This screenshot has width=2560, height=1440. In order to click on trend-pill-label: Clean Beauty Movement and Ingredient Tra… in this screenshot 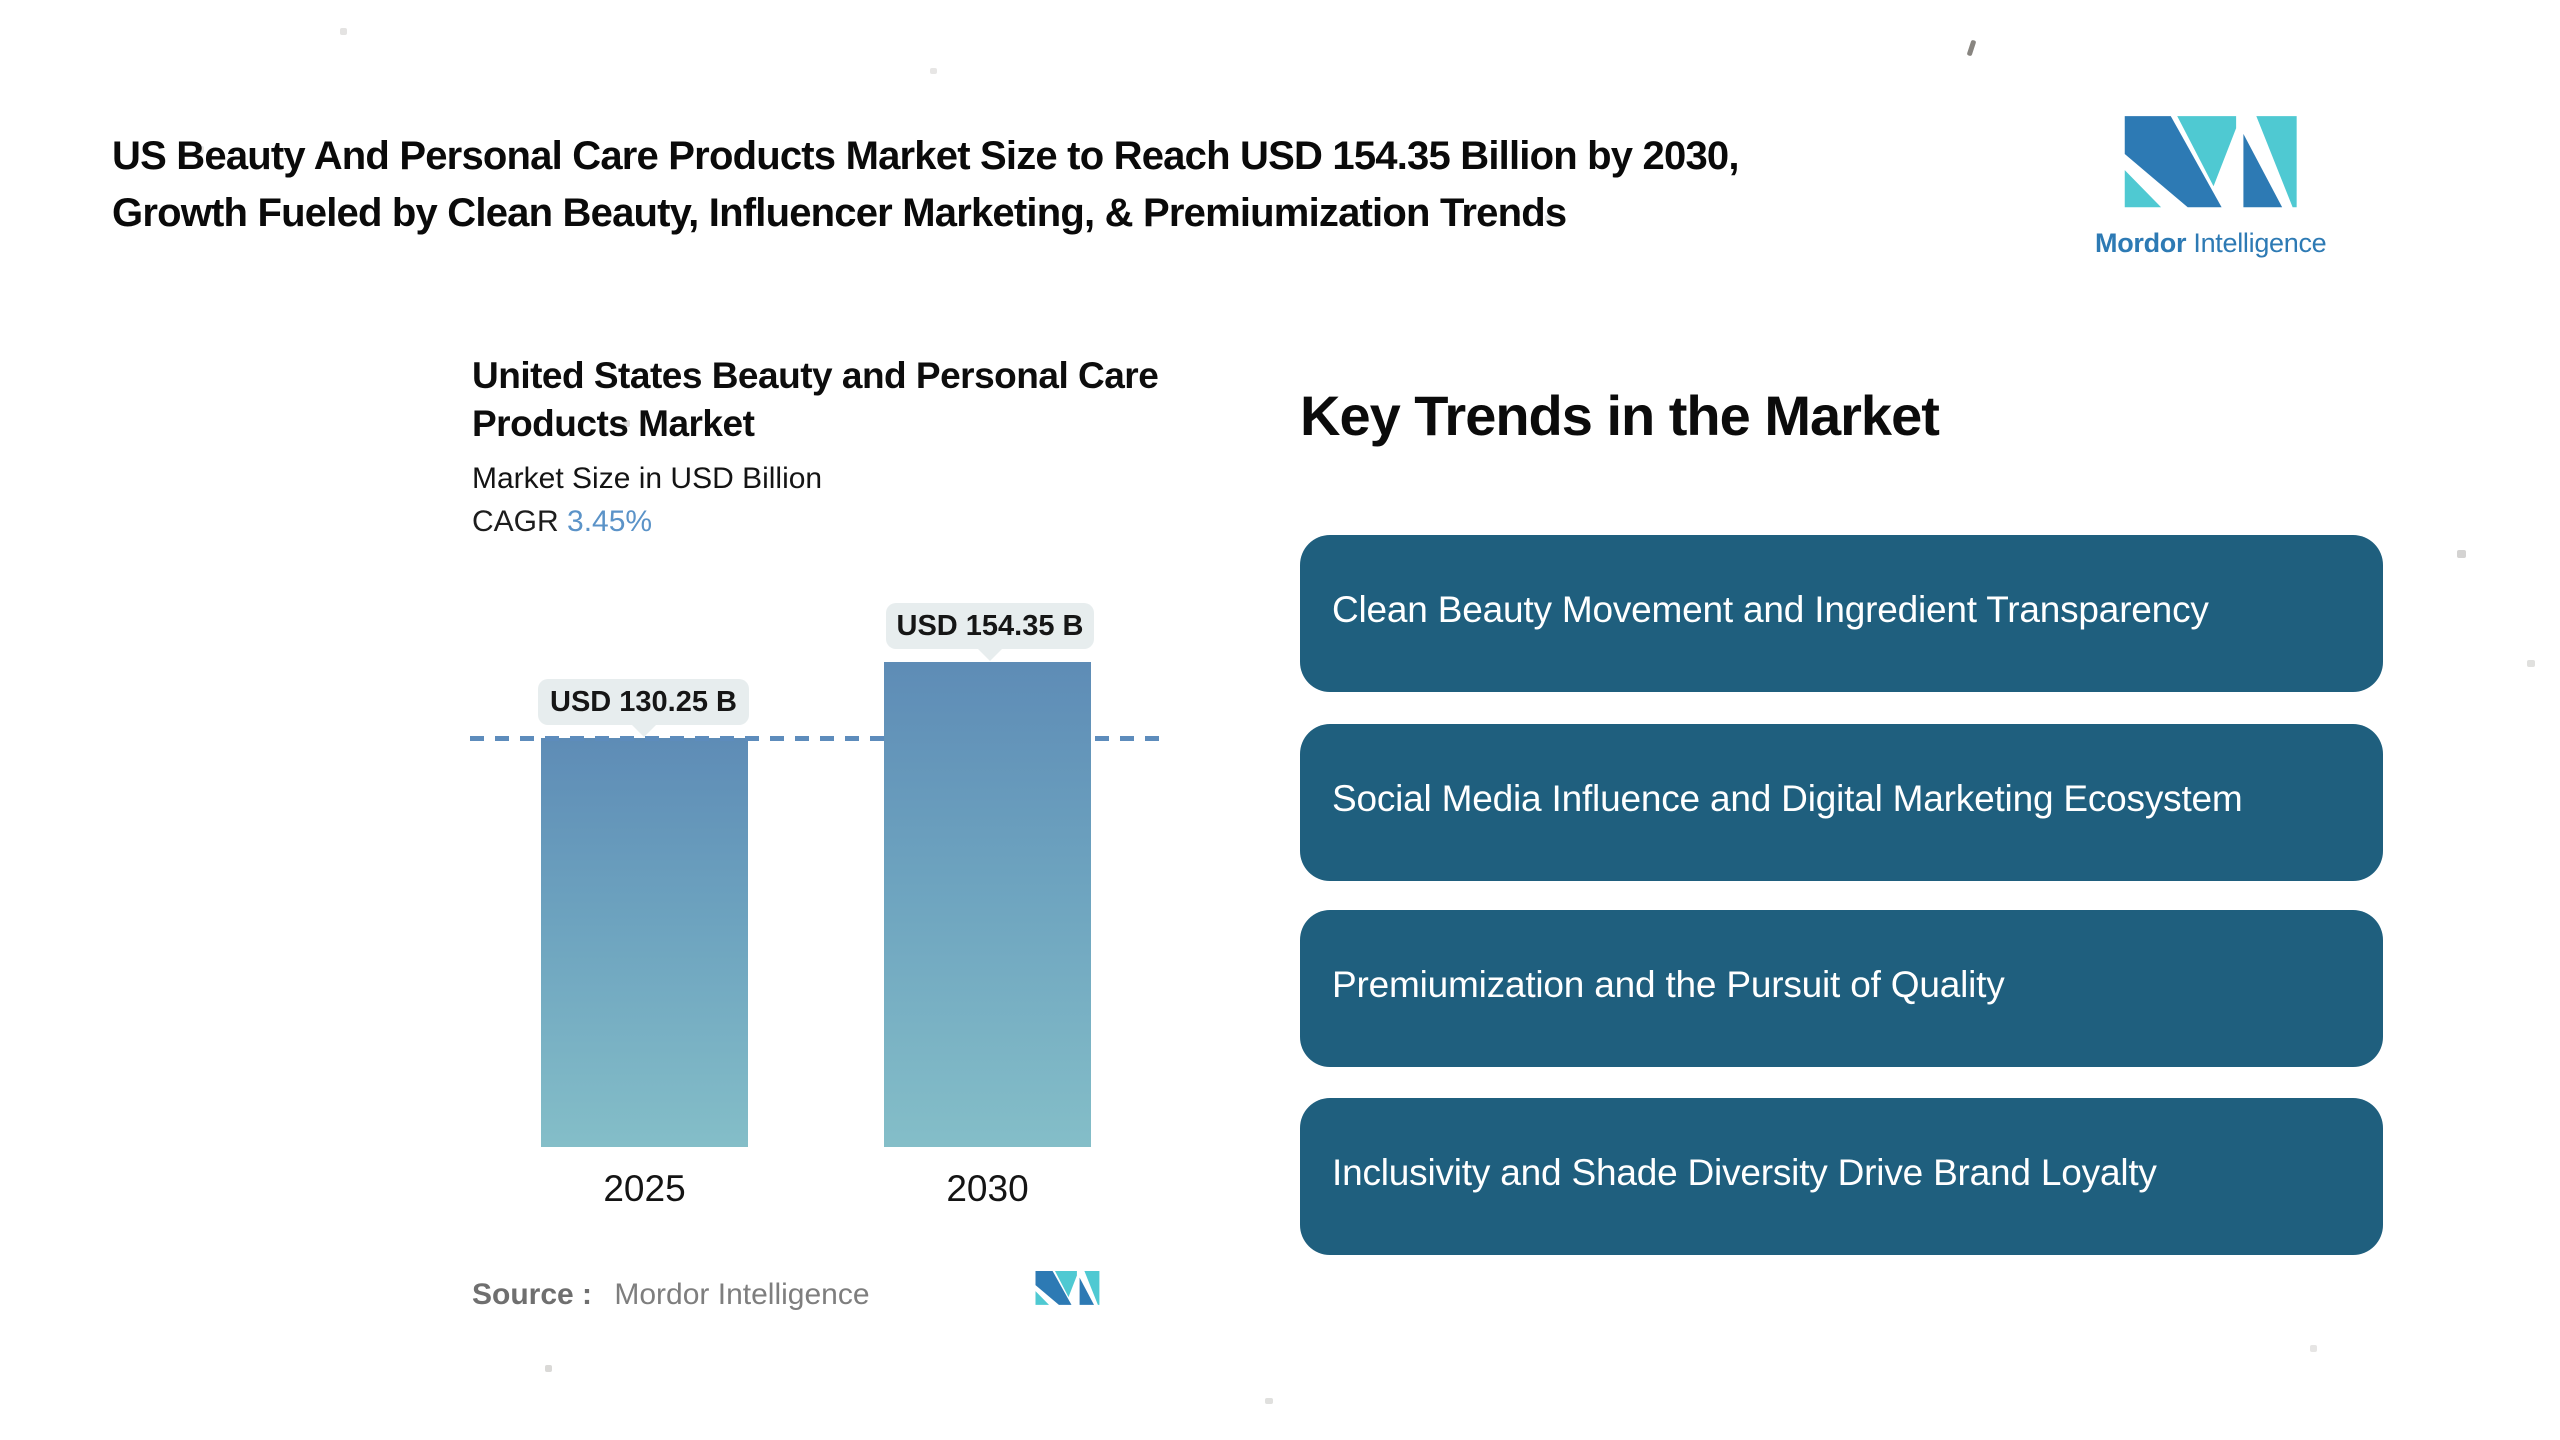, I will do `click(1770, 609)`.